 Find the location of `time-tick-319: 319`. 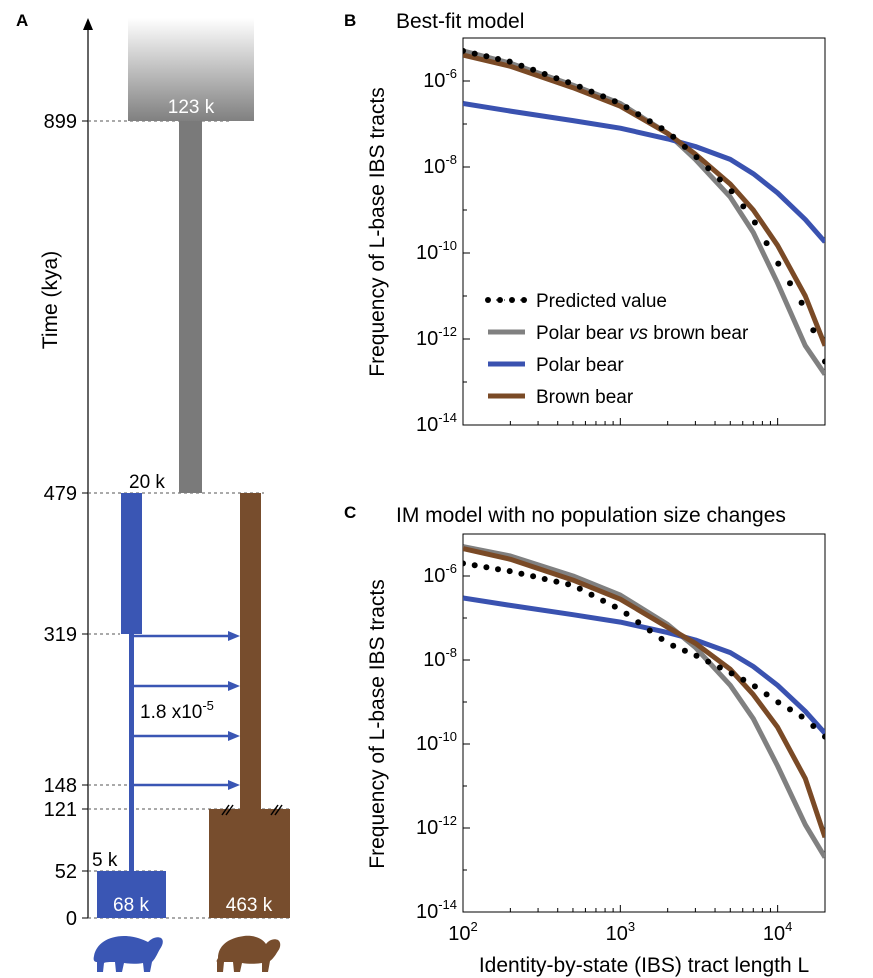

time-tick-319: 319 is located at coordinates (82, 635).